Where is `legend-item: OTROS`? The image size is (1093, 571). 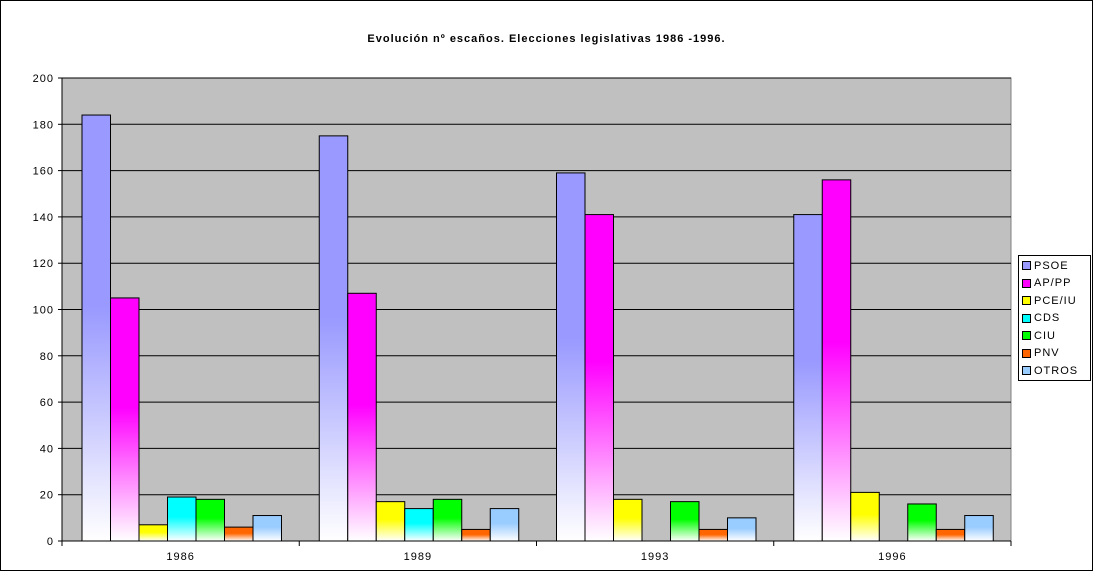
legend-item: OTROS is located at coordinates (1056, 371).